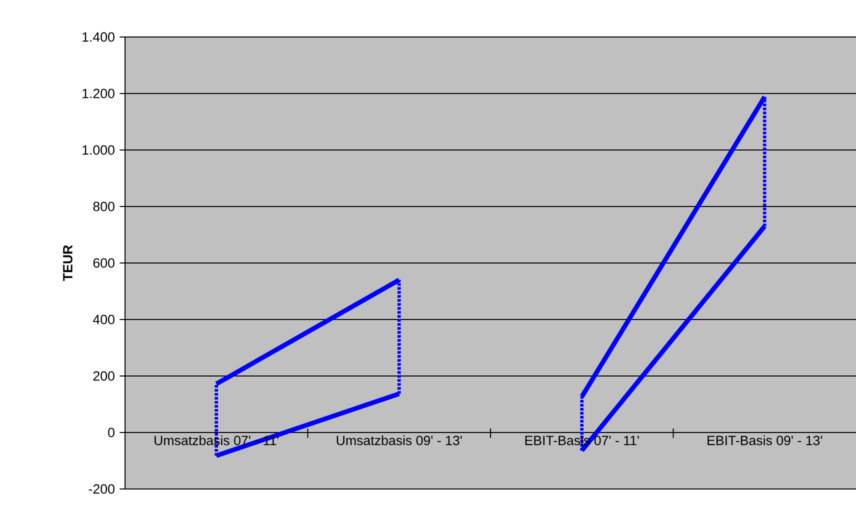 The width and height of the screenshot is (856, 513). Describe the element at coordinates (103, 376) in the screenshot. I see `y-tick-label: 200` at that location.